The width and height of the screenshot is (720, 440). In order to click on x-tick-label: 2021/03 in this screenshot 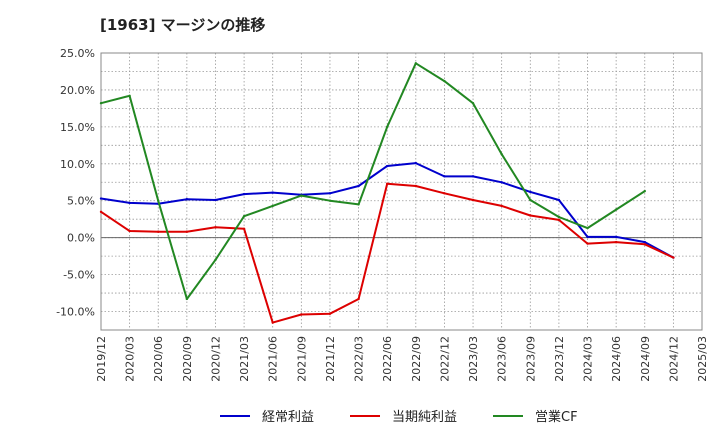, I will do `click(244, 359)`.